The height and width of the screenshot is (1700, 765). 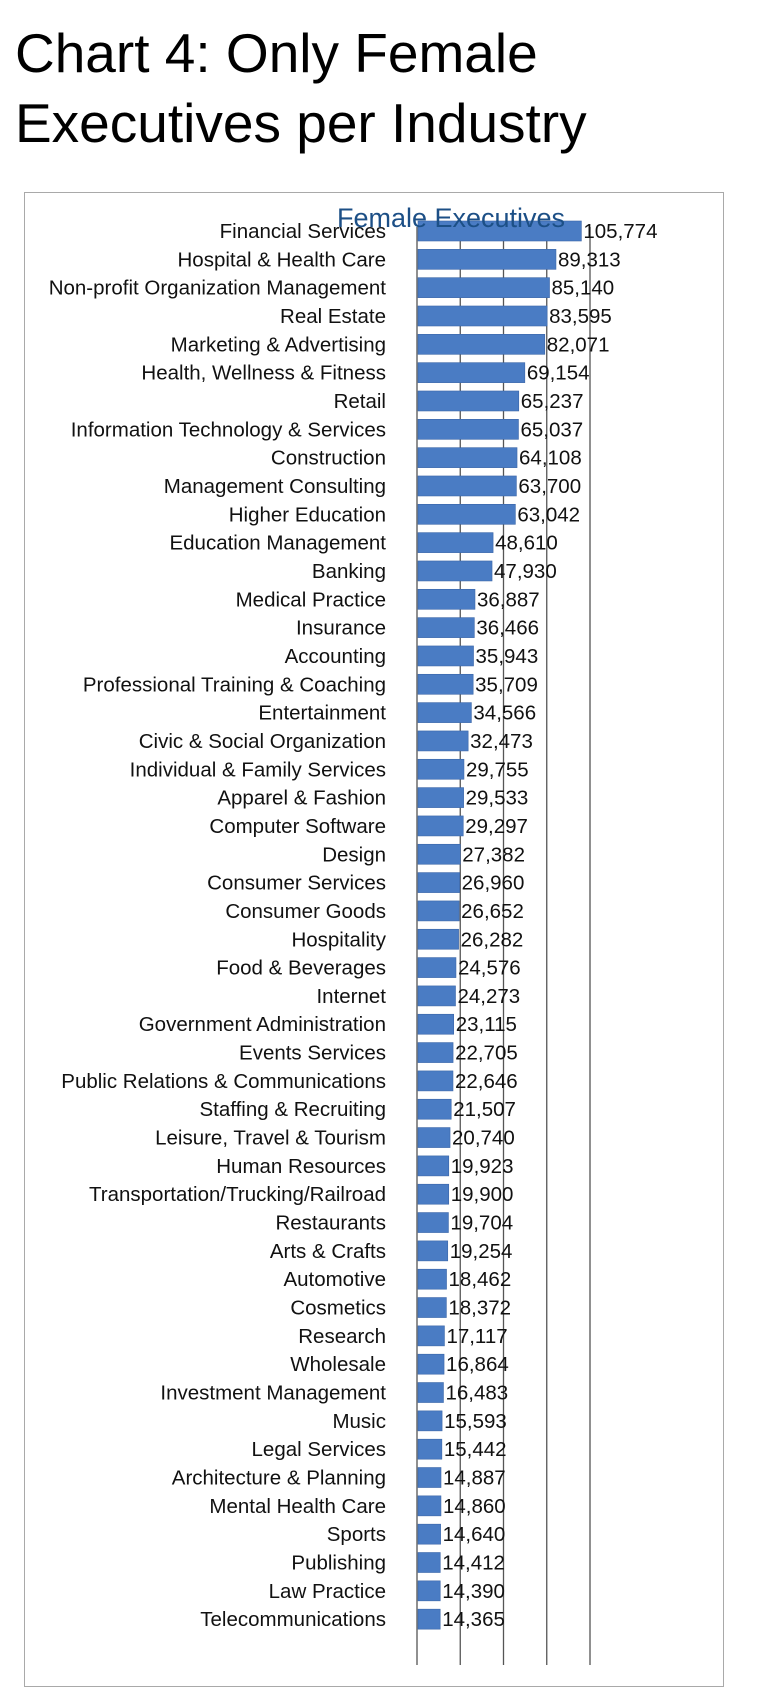 What do you see at coordinates (492, 939) in the screenshot?
I see `value-label: 26,282` at bounding box center [492, 939].